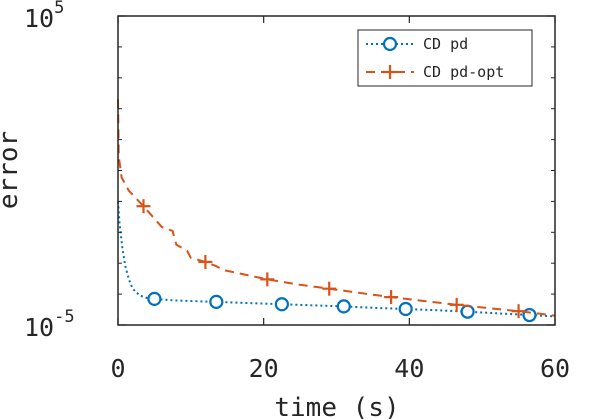  What do you see at coordinates (445, 44) in the screenshot?
I see `legend-label-1: CD pd` at bounding box center [445, 44].